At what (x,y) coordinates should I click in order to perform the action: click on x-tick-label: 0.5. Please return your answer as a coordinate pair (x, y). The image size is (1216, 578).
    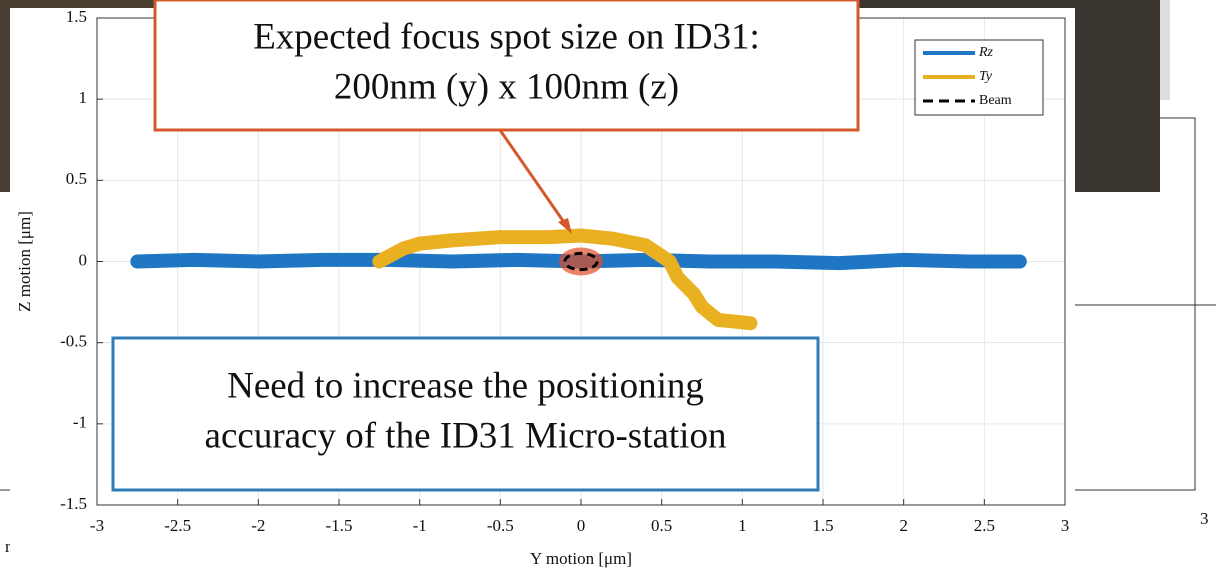
    Looking at the image, I should click on (661, 525).